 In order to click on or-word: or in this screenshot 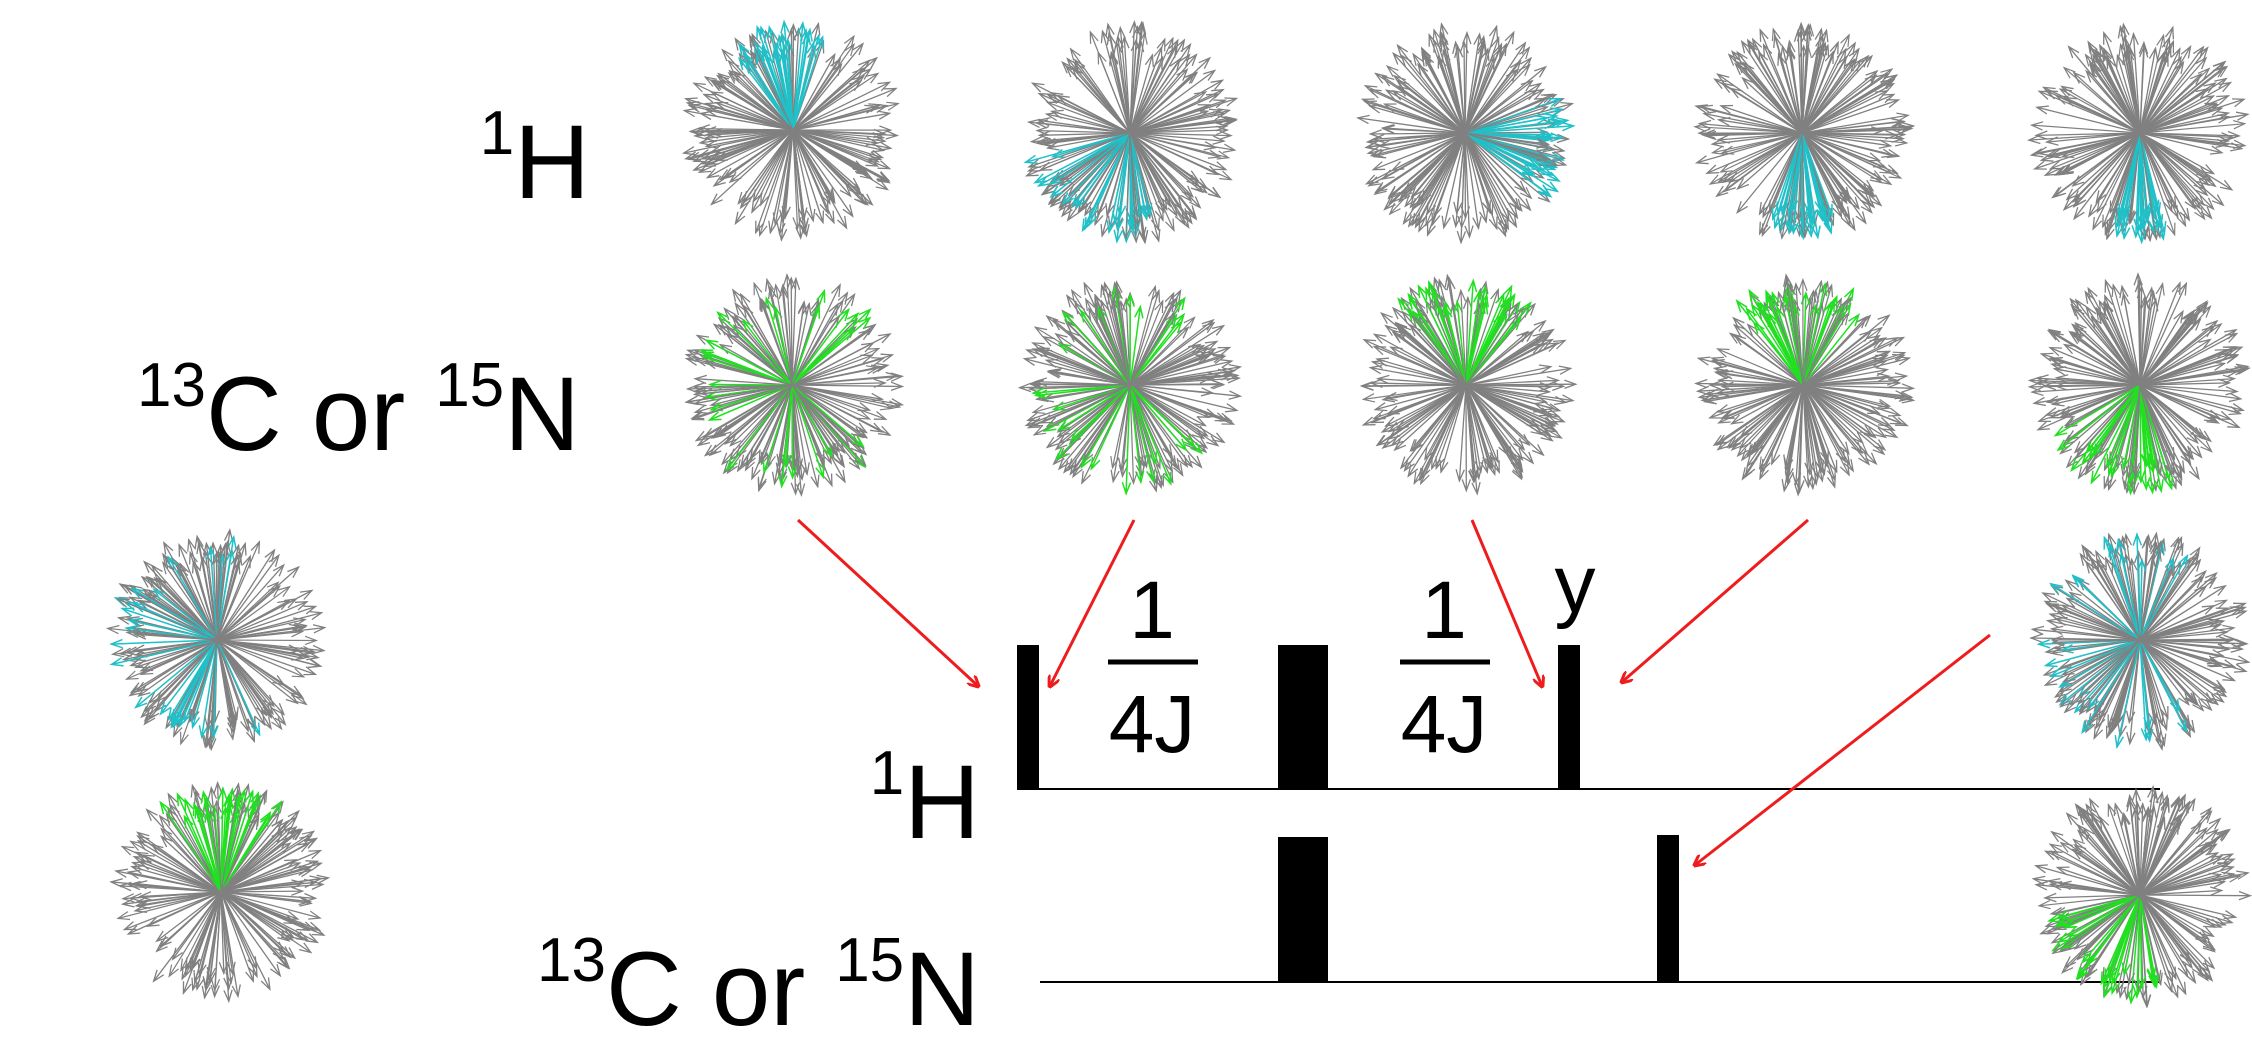, I will do `click(358, 414)`.